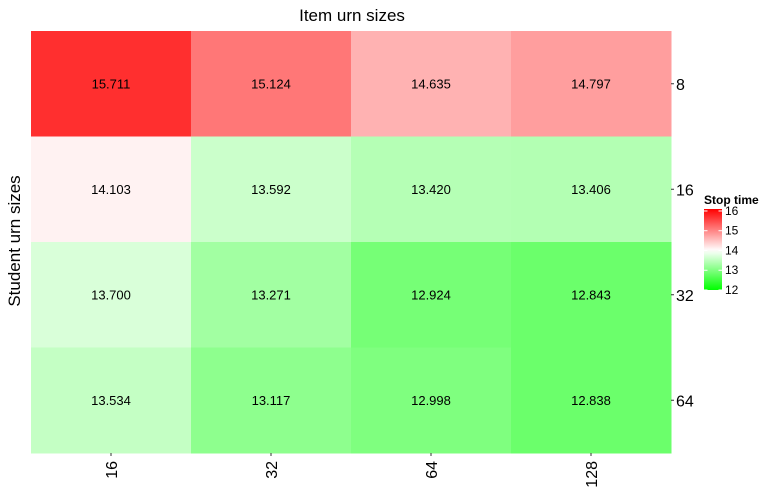 The width and height of the screenshot is (773, 496). Describe the element at coordinates (112, 470) in the screenshot. I see `x-tick-label: 16` at that location.